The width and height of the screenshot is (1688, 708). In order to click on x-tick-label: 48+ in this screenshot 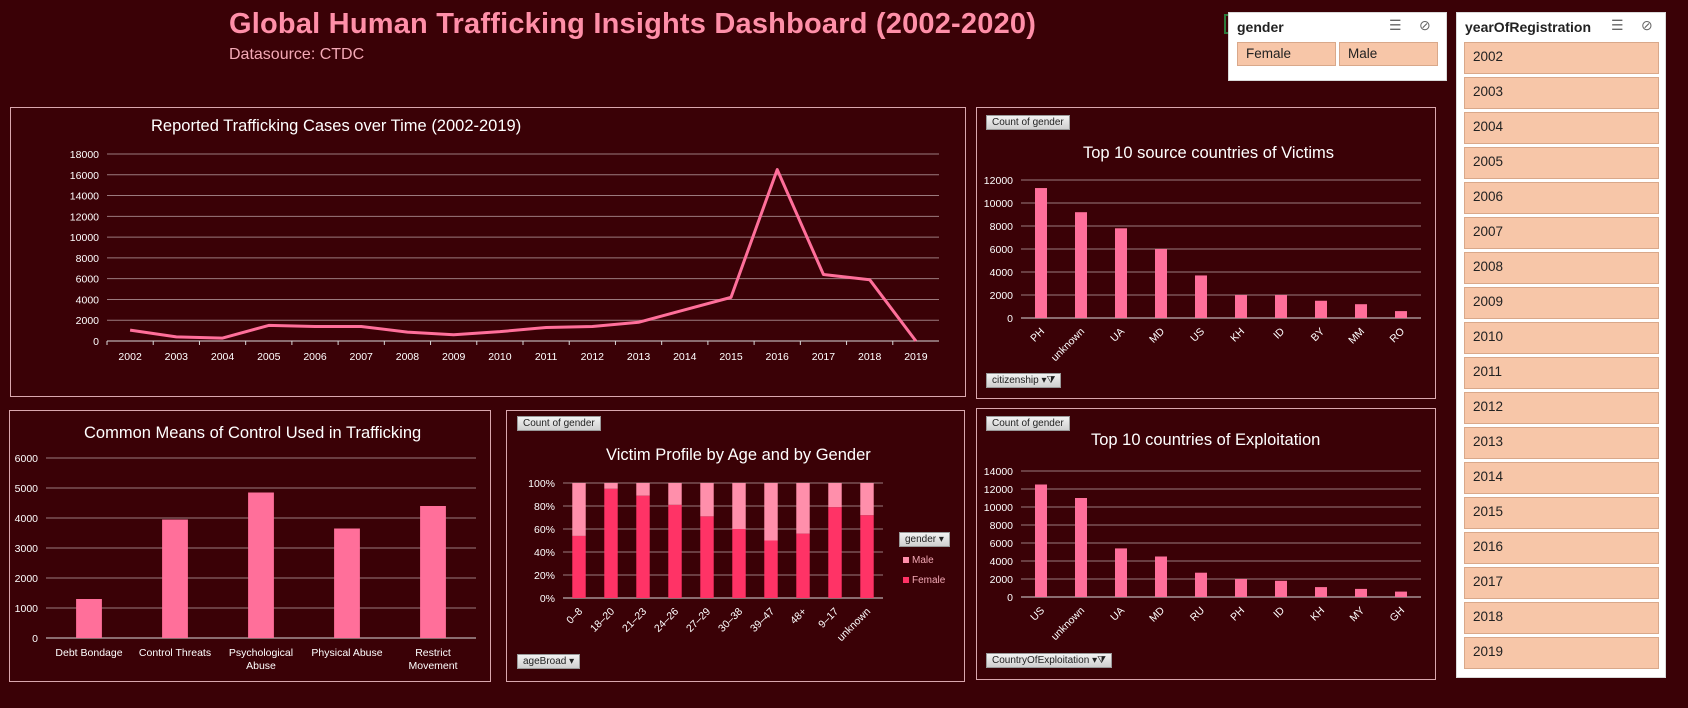, I will do `click(798, 616)`.